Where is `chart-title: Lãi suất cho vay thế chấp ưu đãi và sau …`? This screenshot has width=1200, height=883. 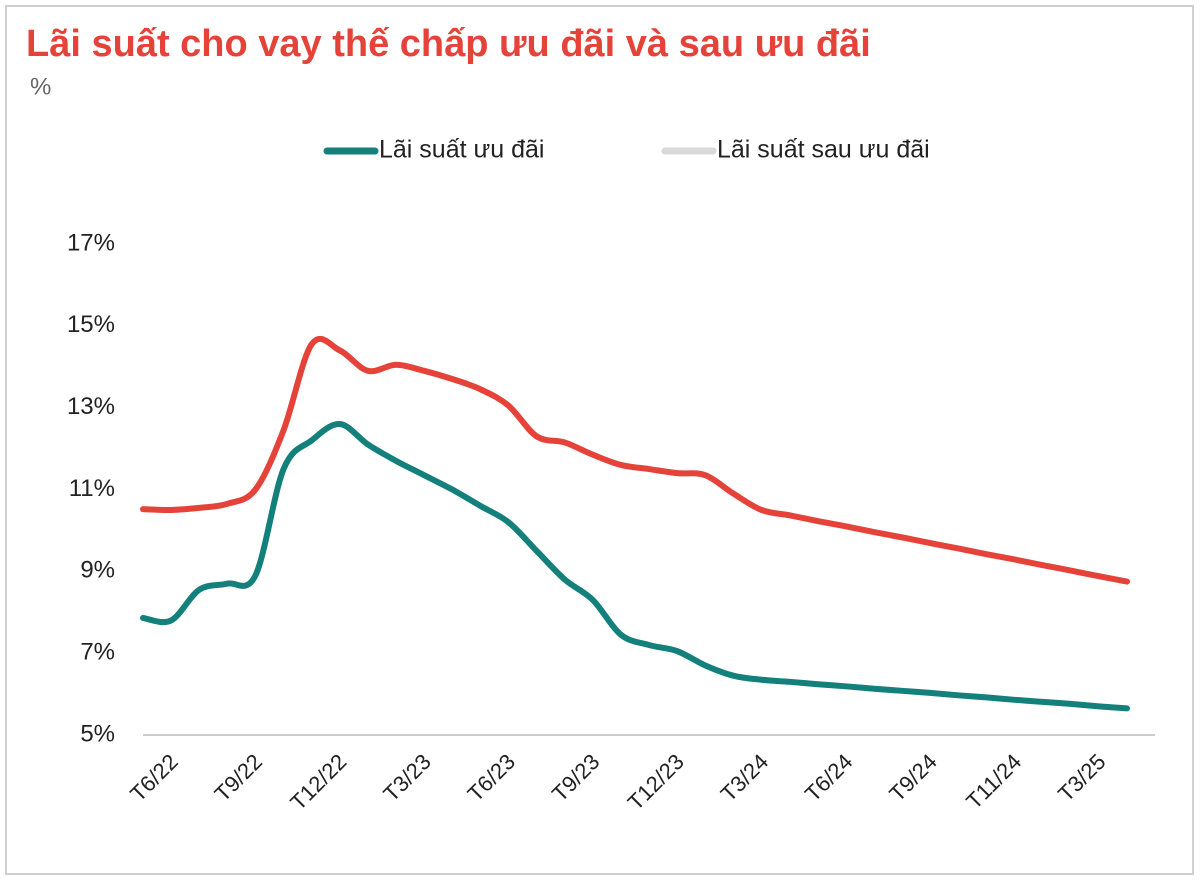 chart-title: Lãi suất cho vay thế chấp ưu đãi và sau … is located at coordinates (448, 44).